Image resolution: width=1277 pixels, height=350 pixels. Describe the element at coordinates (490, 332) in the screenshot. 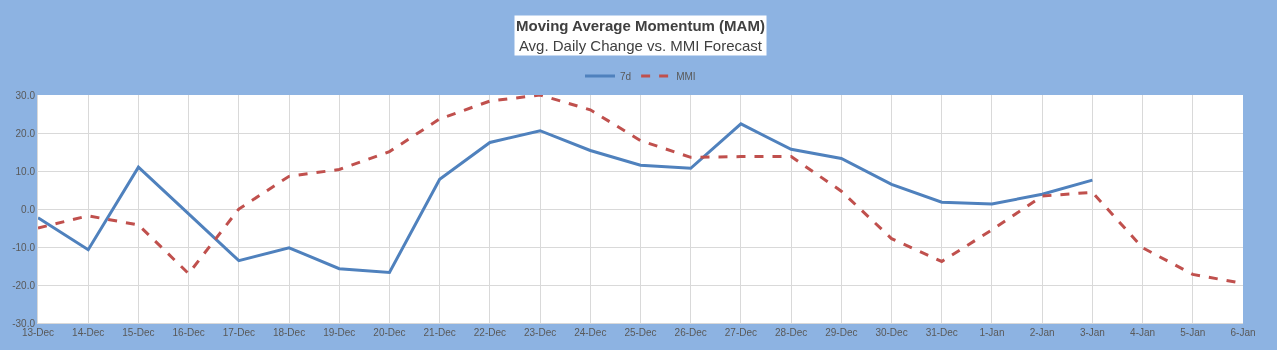

I see `x-tick-label: 22-Dec` at that location.